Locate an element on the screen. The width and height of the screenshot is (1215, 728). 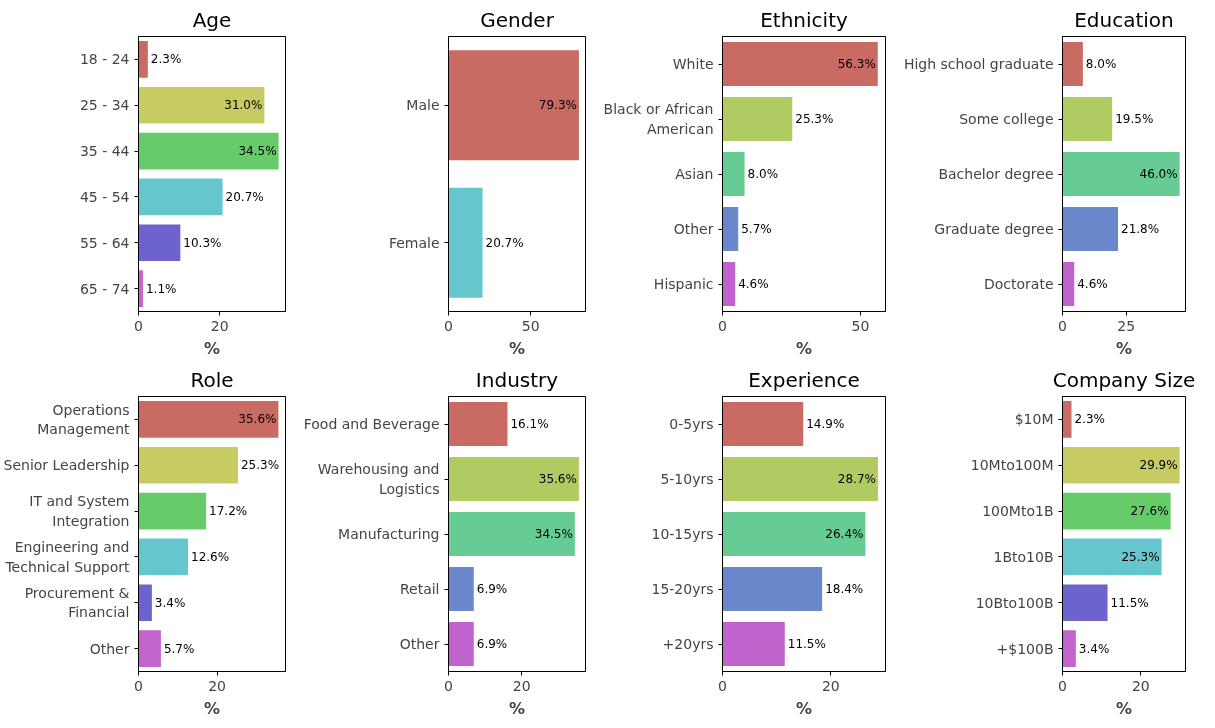
y-tick-label: 15-20yrs is located at coordinates (682, 589).